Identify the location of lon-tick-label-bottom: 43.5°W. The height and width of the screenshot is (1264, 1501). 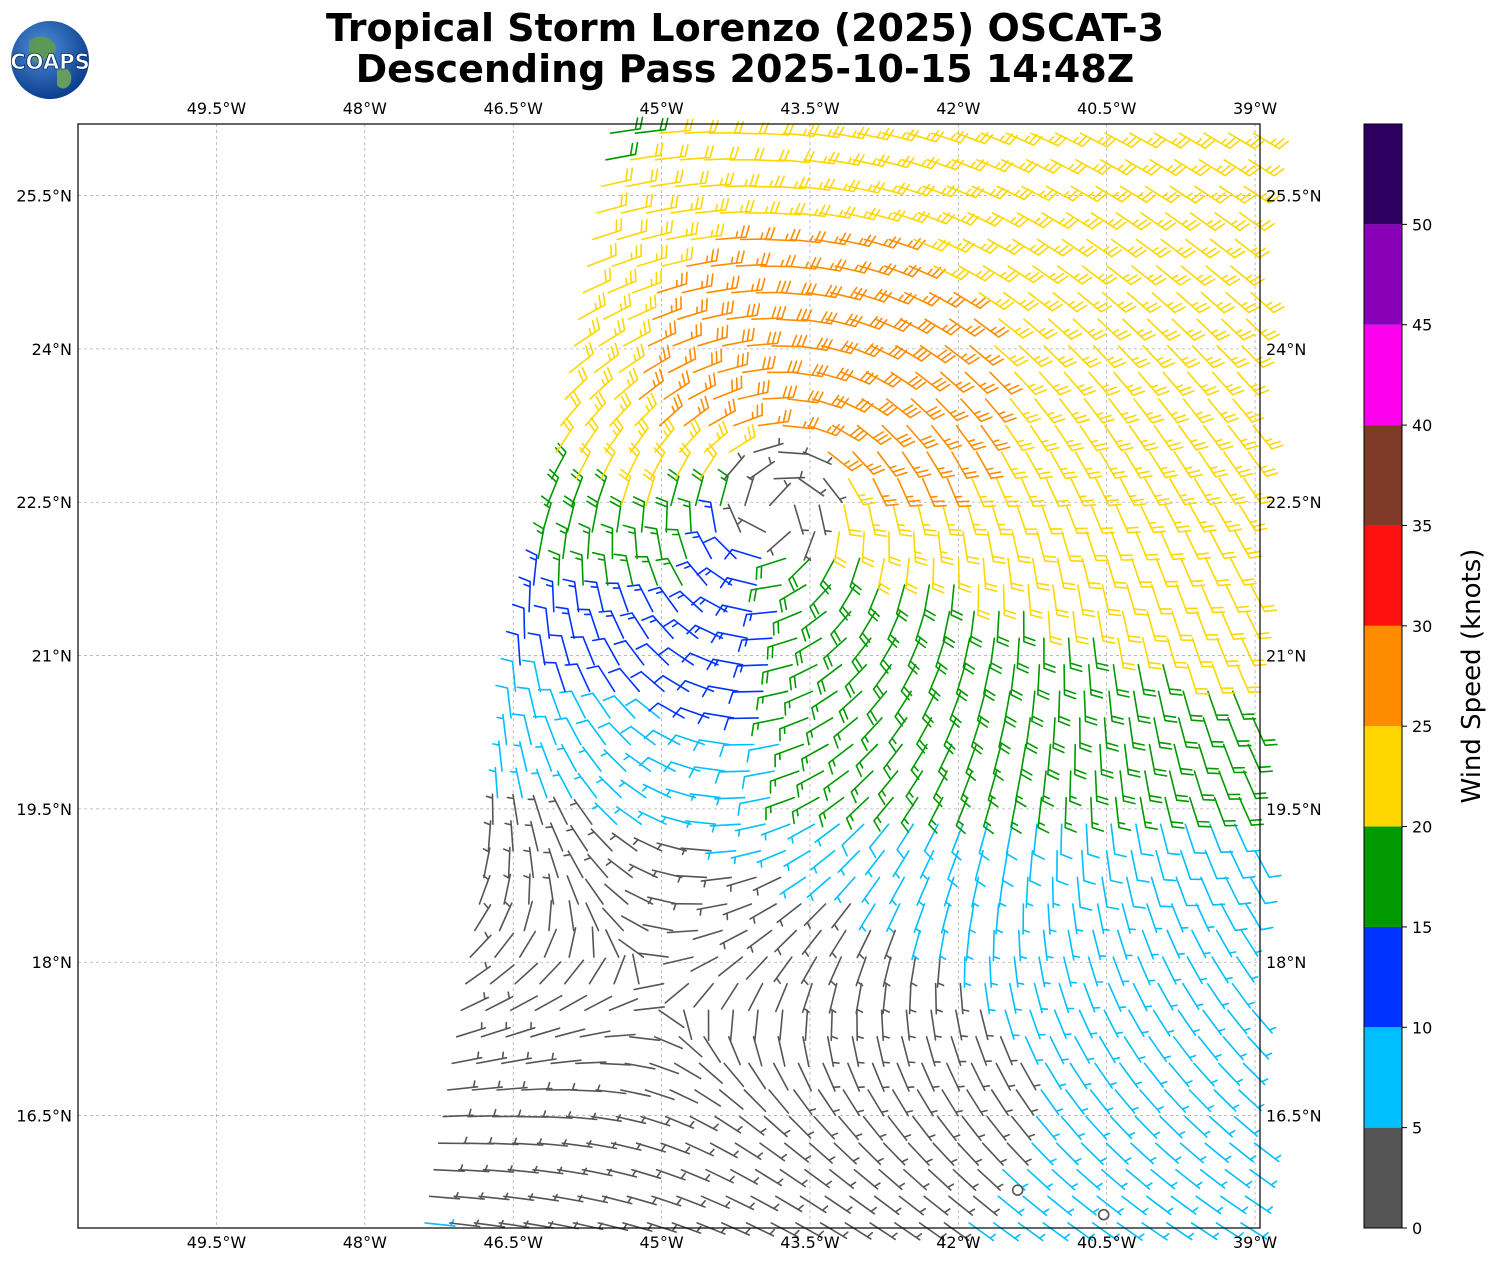
(810, 1242).